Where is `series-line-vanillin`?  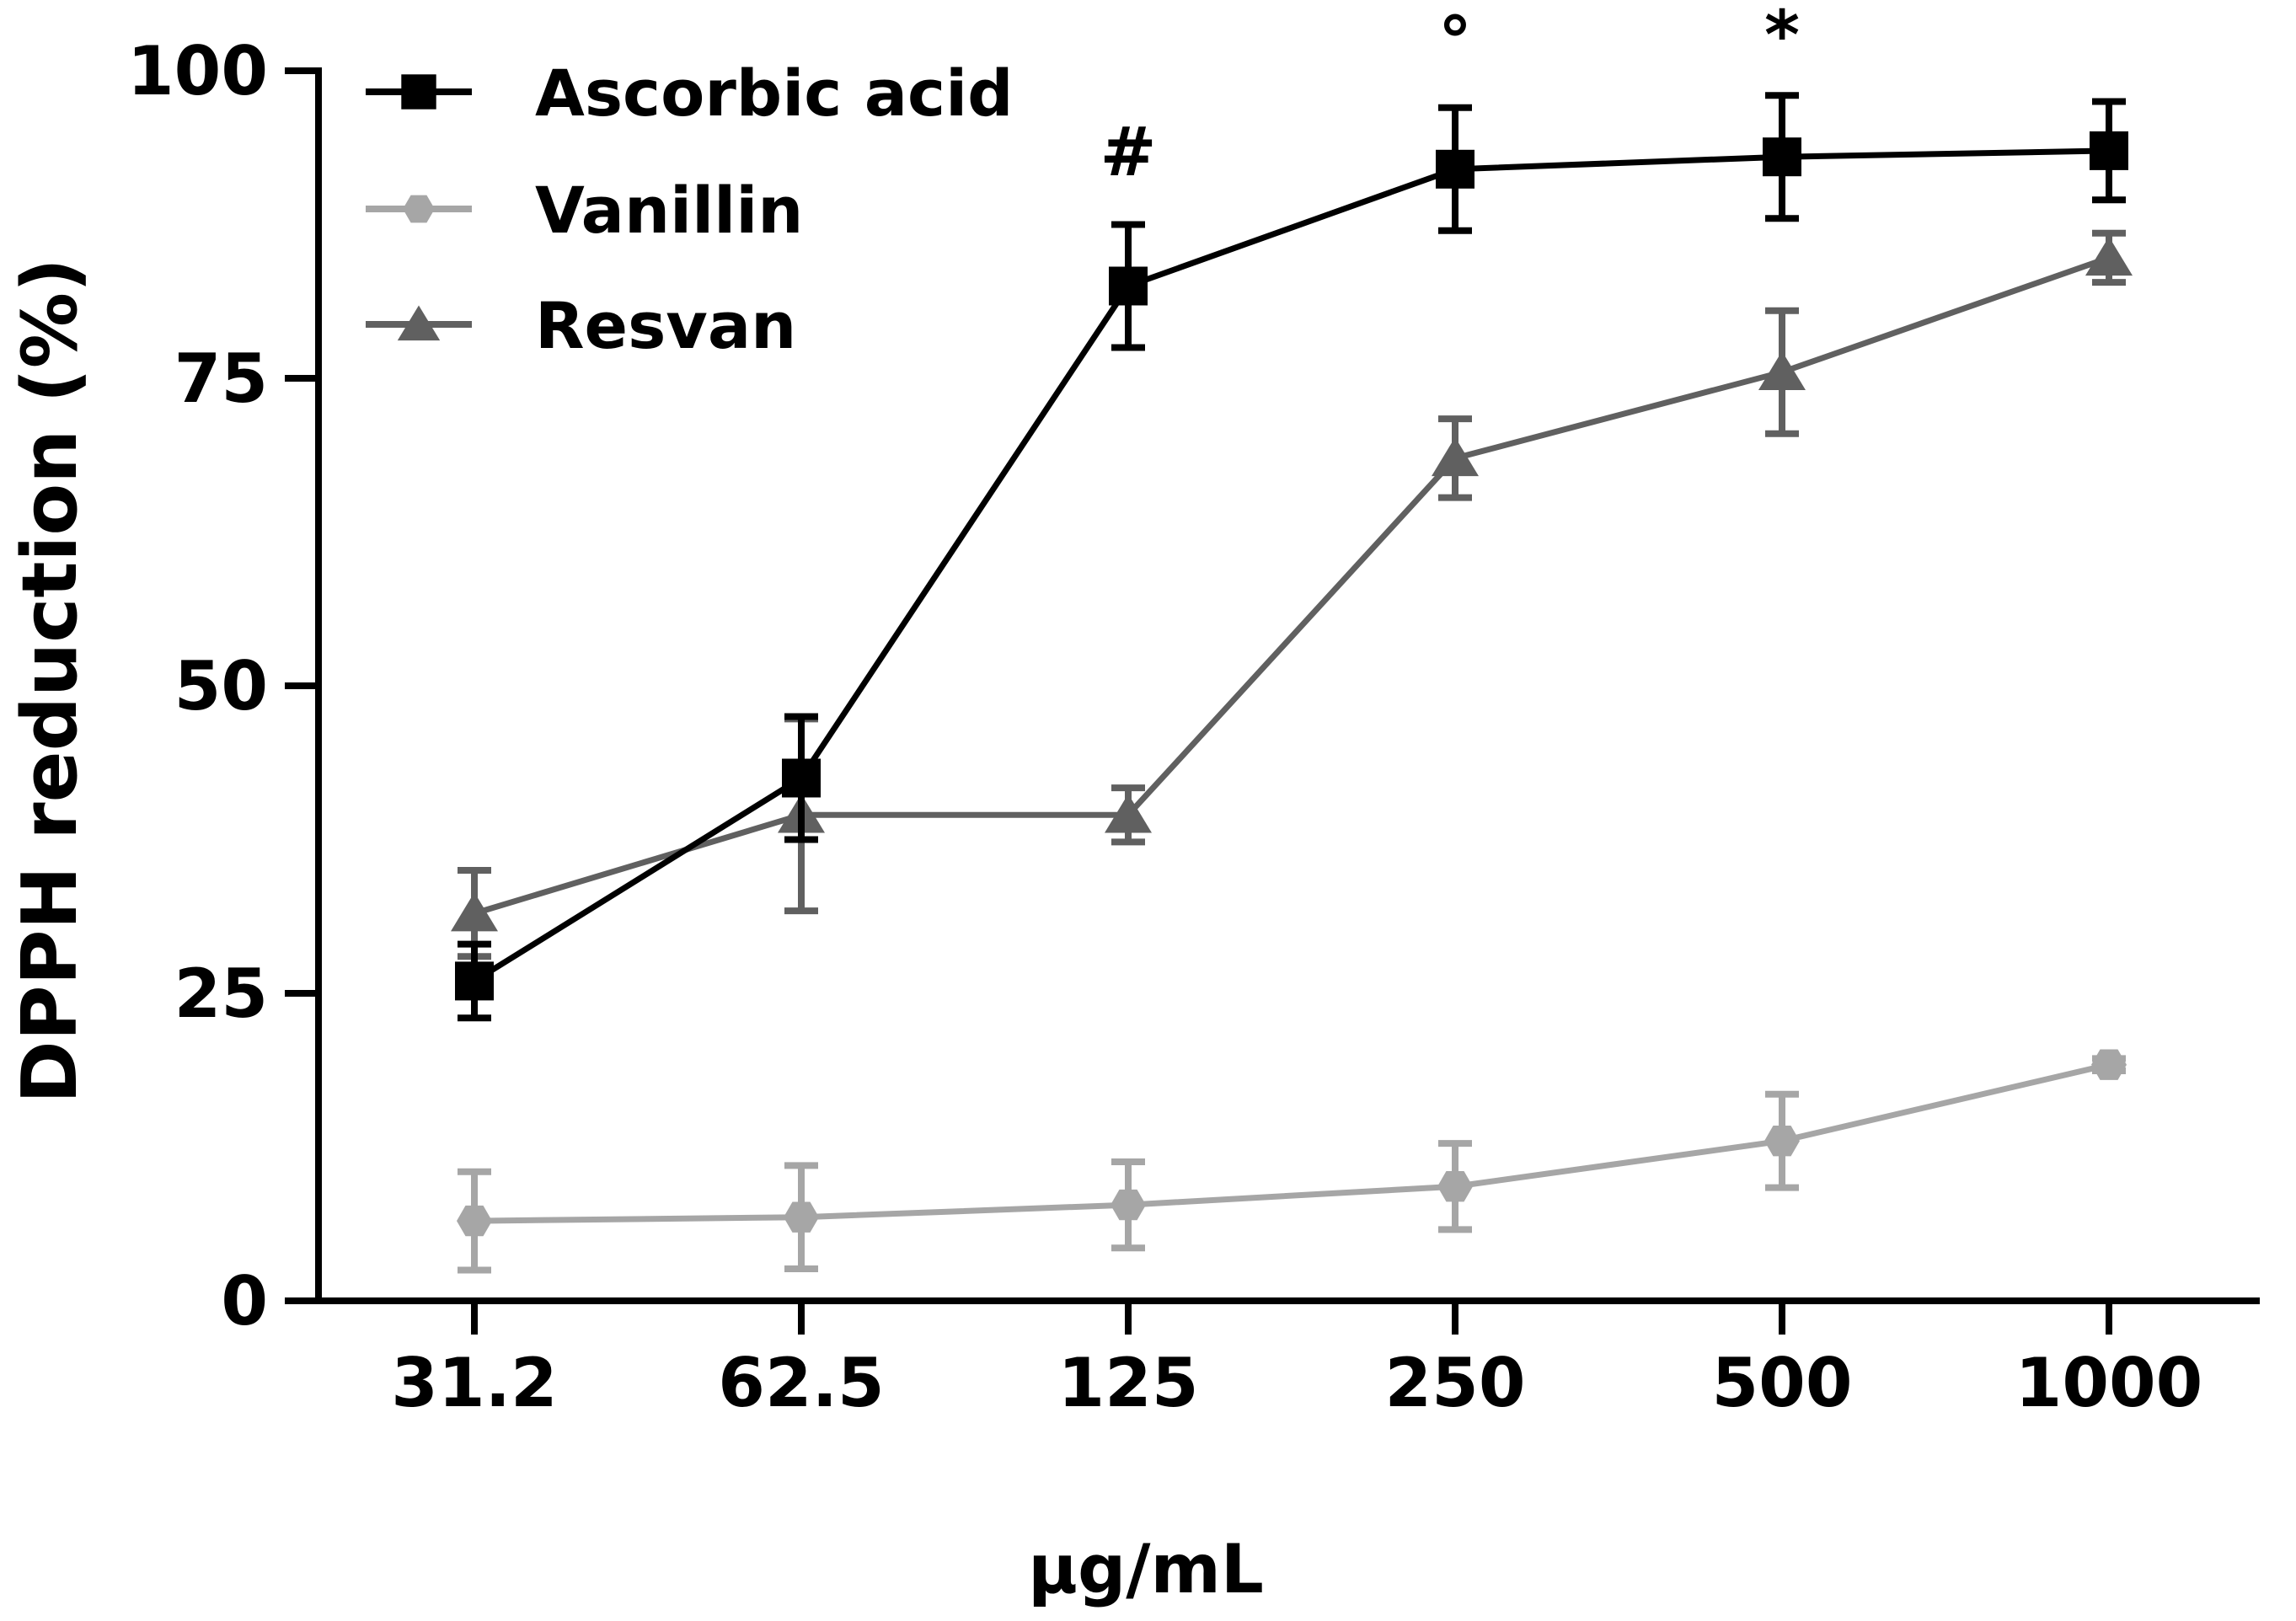
series-line-vanillin is located at coordinates (1292, 1143).